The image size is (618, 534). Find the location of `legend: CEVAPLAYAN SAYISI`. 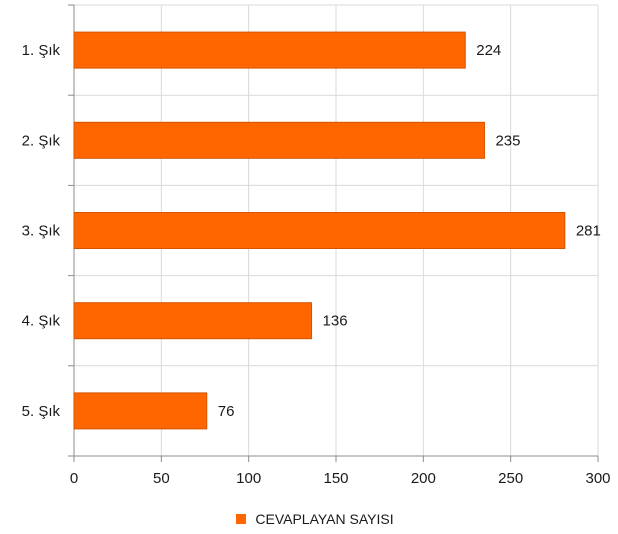

legend: CEVAPLAYAN SAYISI is located at coordinates (309, 519).